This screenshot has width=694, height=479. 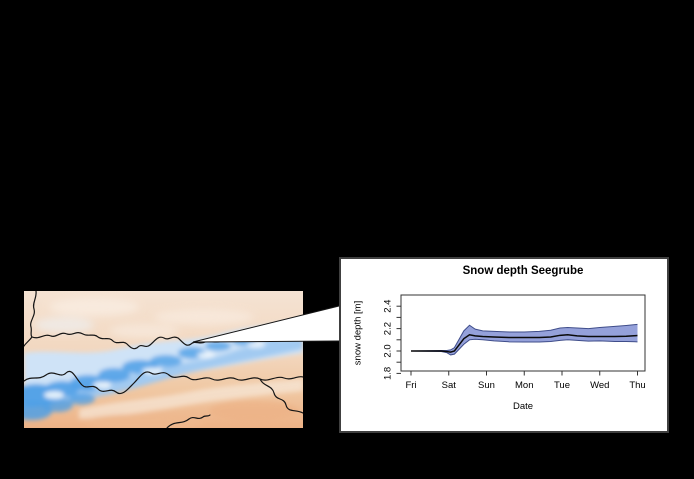 I want to click on plot-box, so click(x=523, y=333).